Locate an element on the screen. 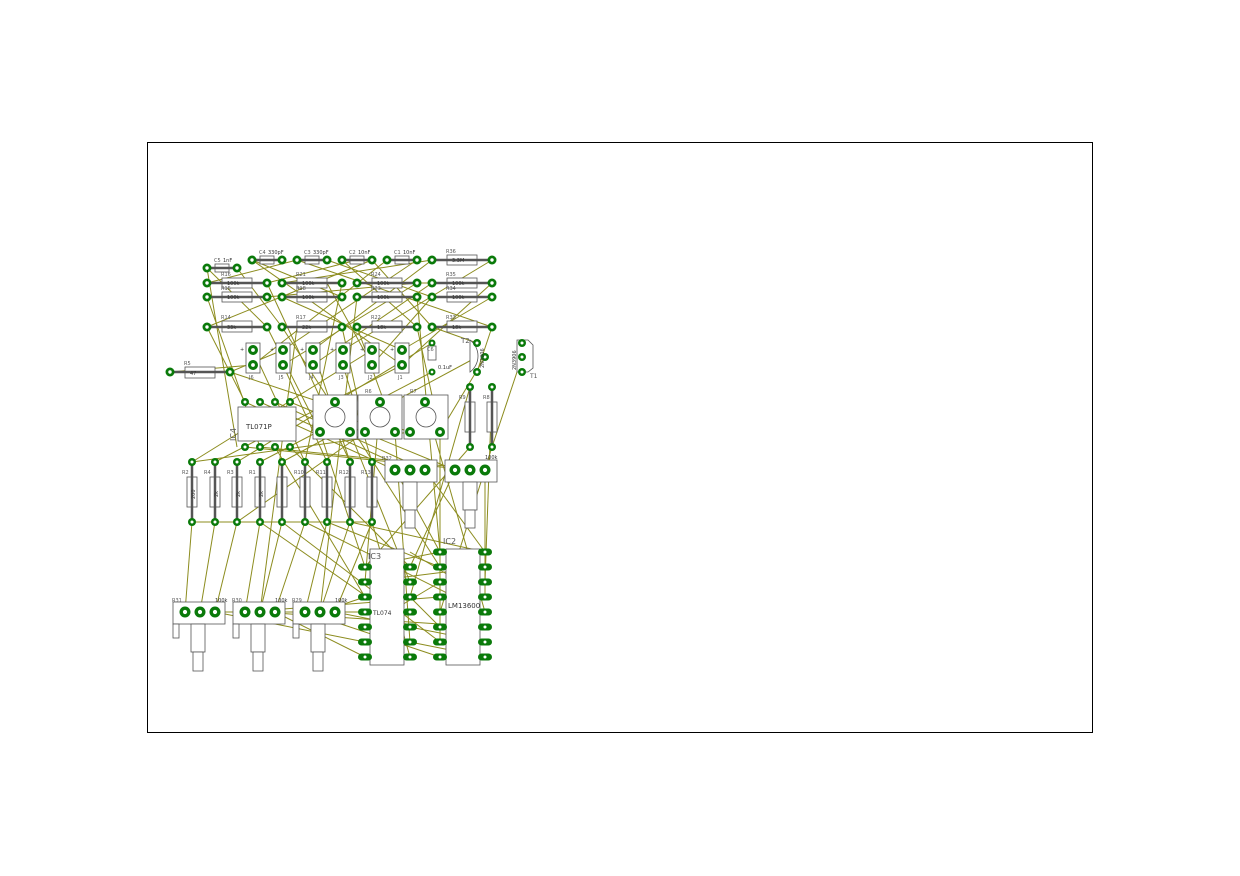  value-r21: 100k is located at coordinates (308, 284).